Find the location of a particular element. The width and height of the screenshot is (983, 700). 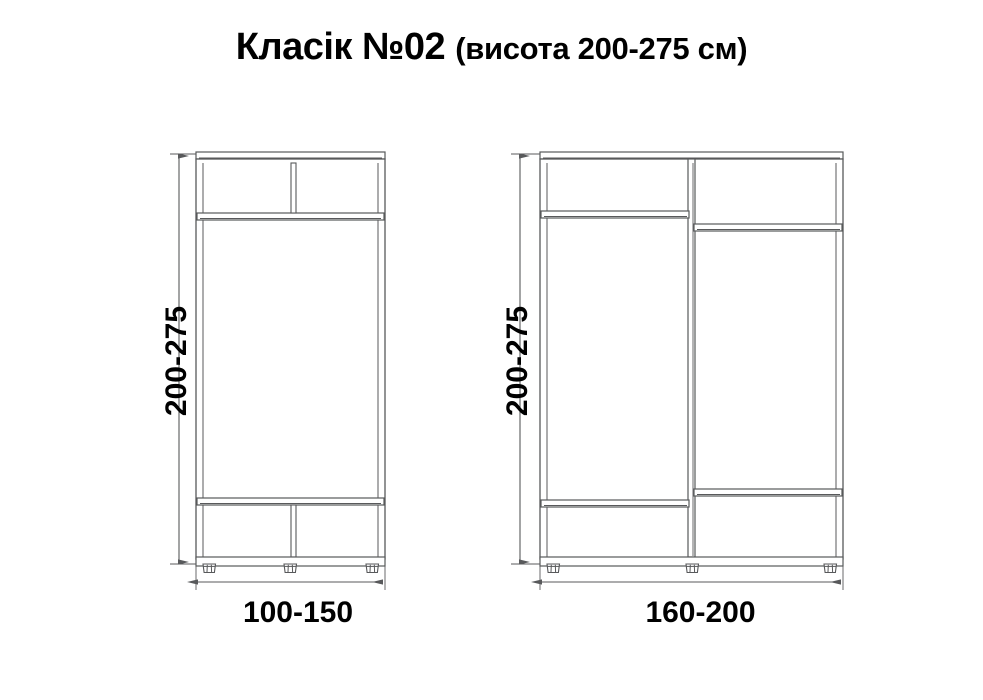

right-width-dimension is located at coordinates (687, 578).